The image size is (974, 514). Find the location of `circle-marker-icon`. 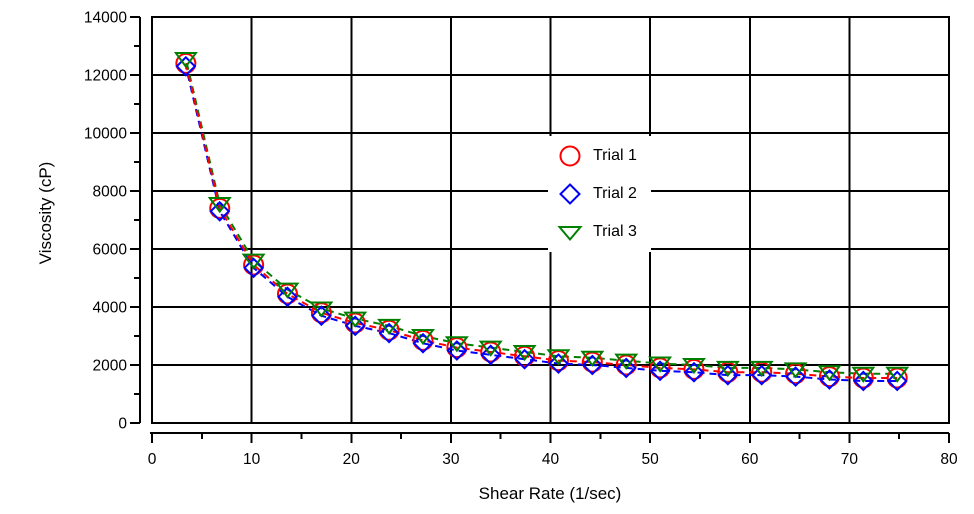

circle-marker-icon is located at coordinates (570, 156).